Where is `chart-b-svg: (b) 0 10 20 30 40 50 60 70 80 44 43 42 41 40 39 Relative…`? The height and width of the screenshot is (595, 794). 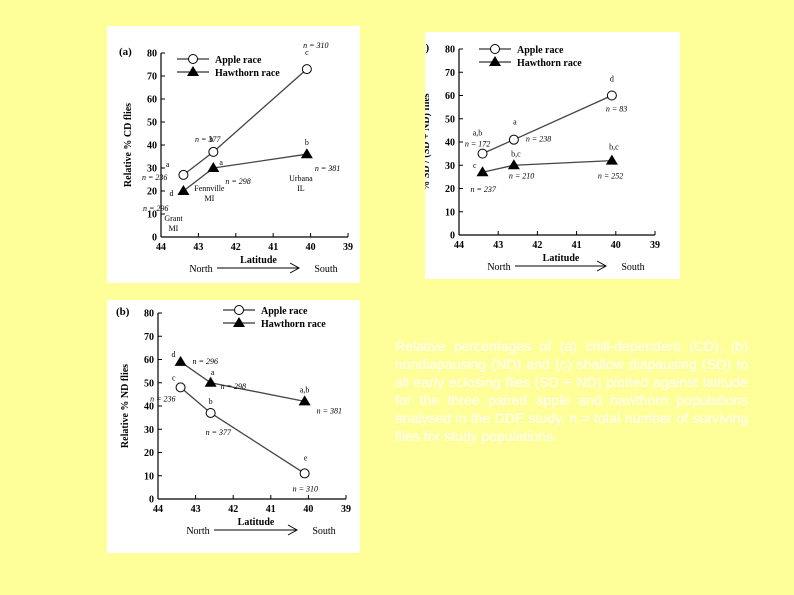 chart-b-svg: (b) 0 10 20 30 40 50 60 70 80 44 43 42 41 40 39 Relative… is located at coordinates (233, 421).